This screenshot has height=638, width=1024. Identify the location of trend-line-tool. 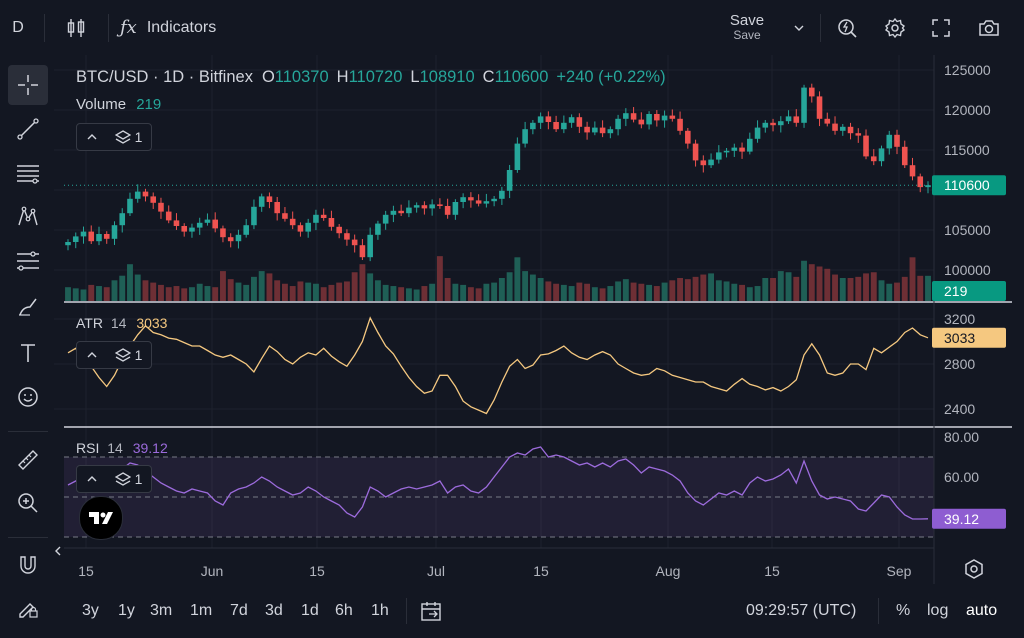
(28, 129).